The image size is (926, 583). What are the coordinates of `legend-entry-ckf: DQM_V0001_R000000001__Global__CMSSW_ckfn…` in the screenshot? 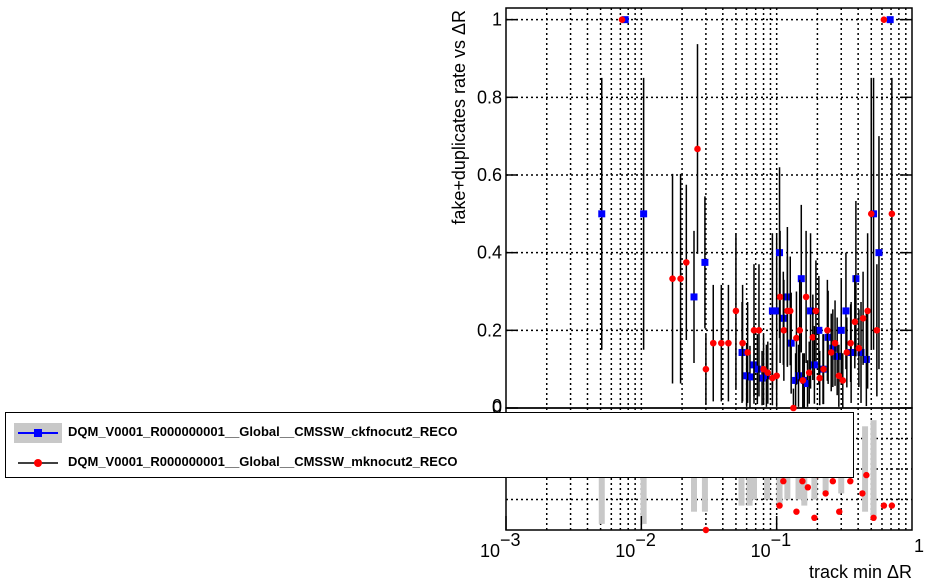 It's located at (429, 433).